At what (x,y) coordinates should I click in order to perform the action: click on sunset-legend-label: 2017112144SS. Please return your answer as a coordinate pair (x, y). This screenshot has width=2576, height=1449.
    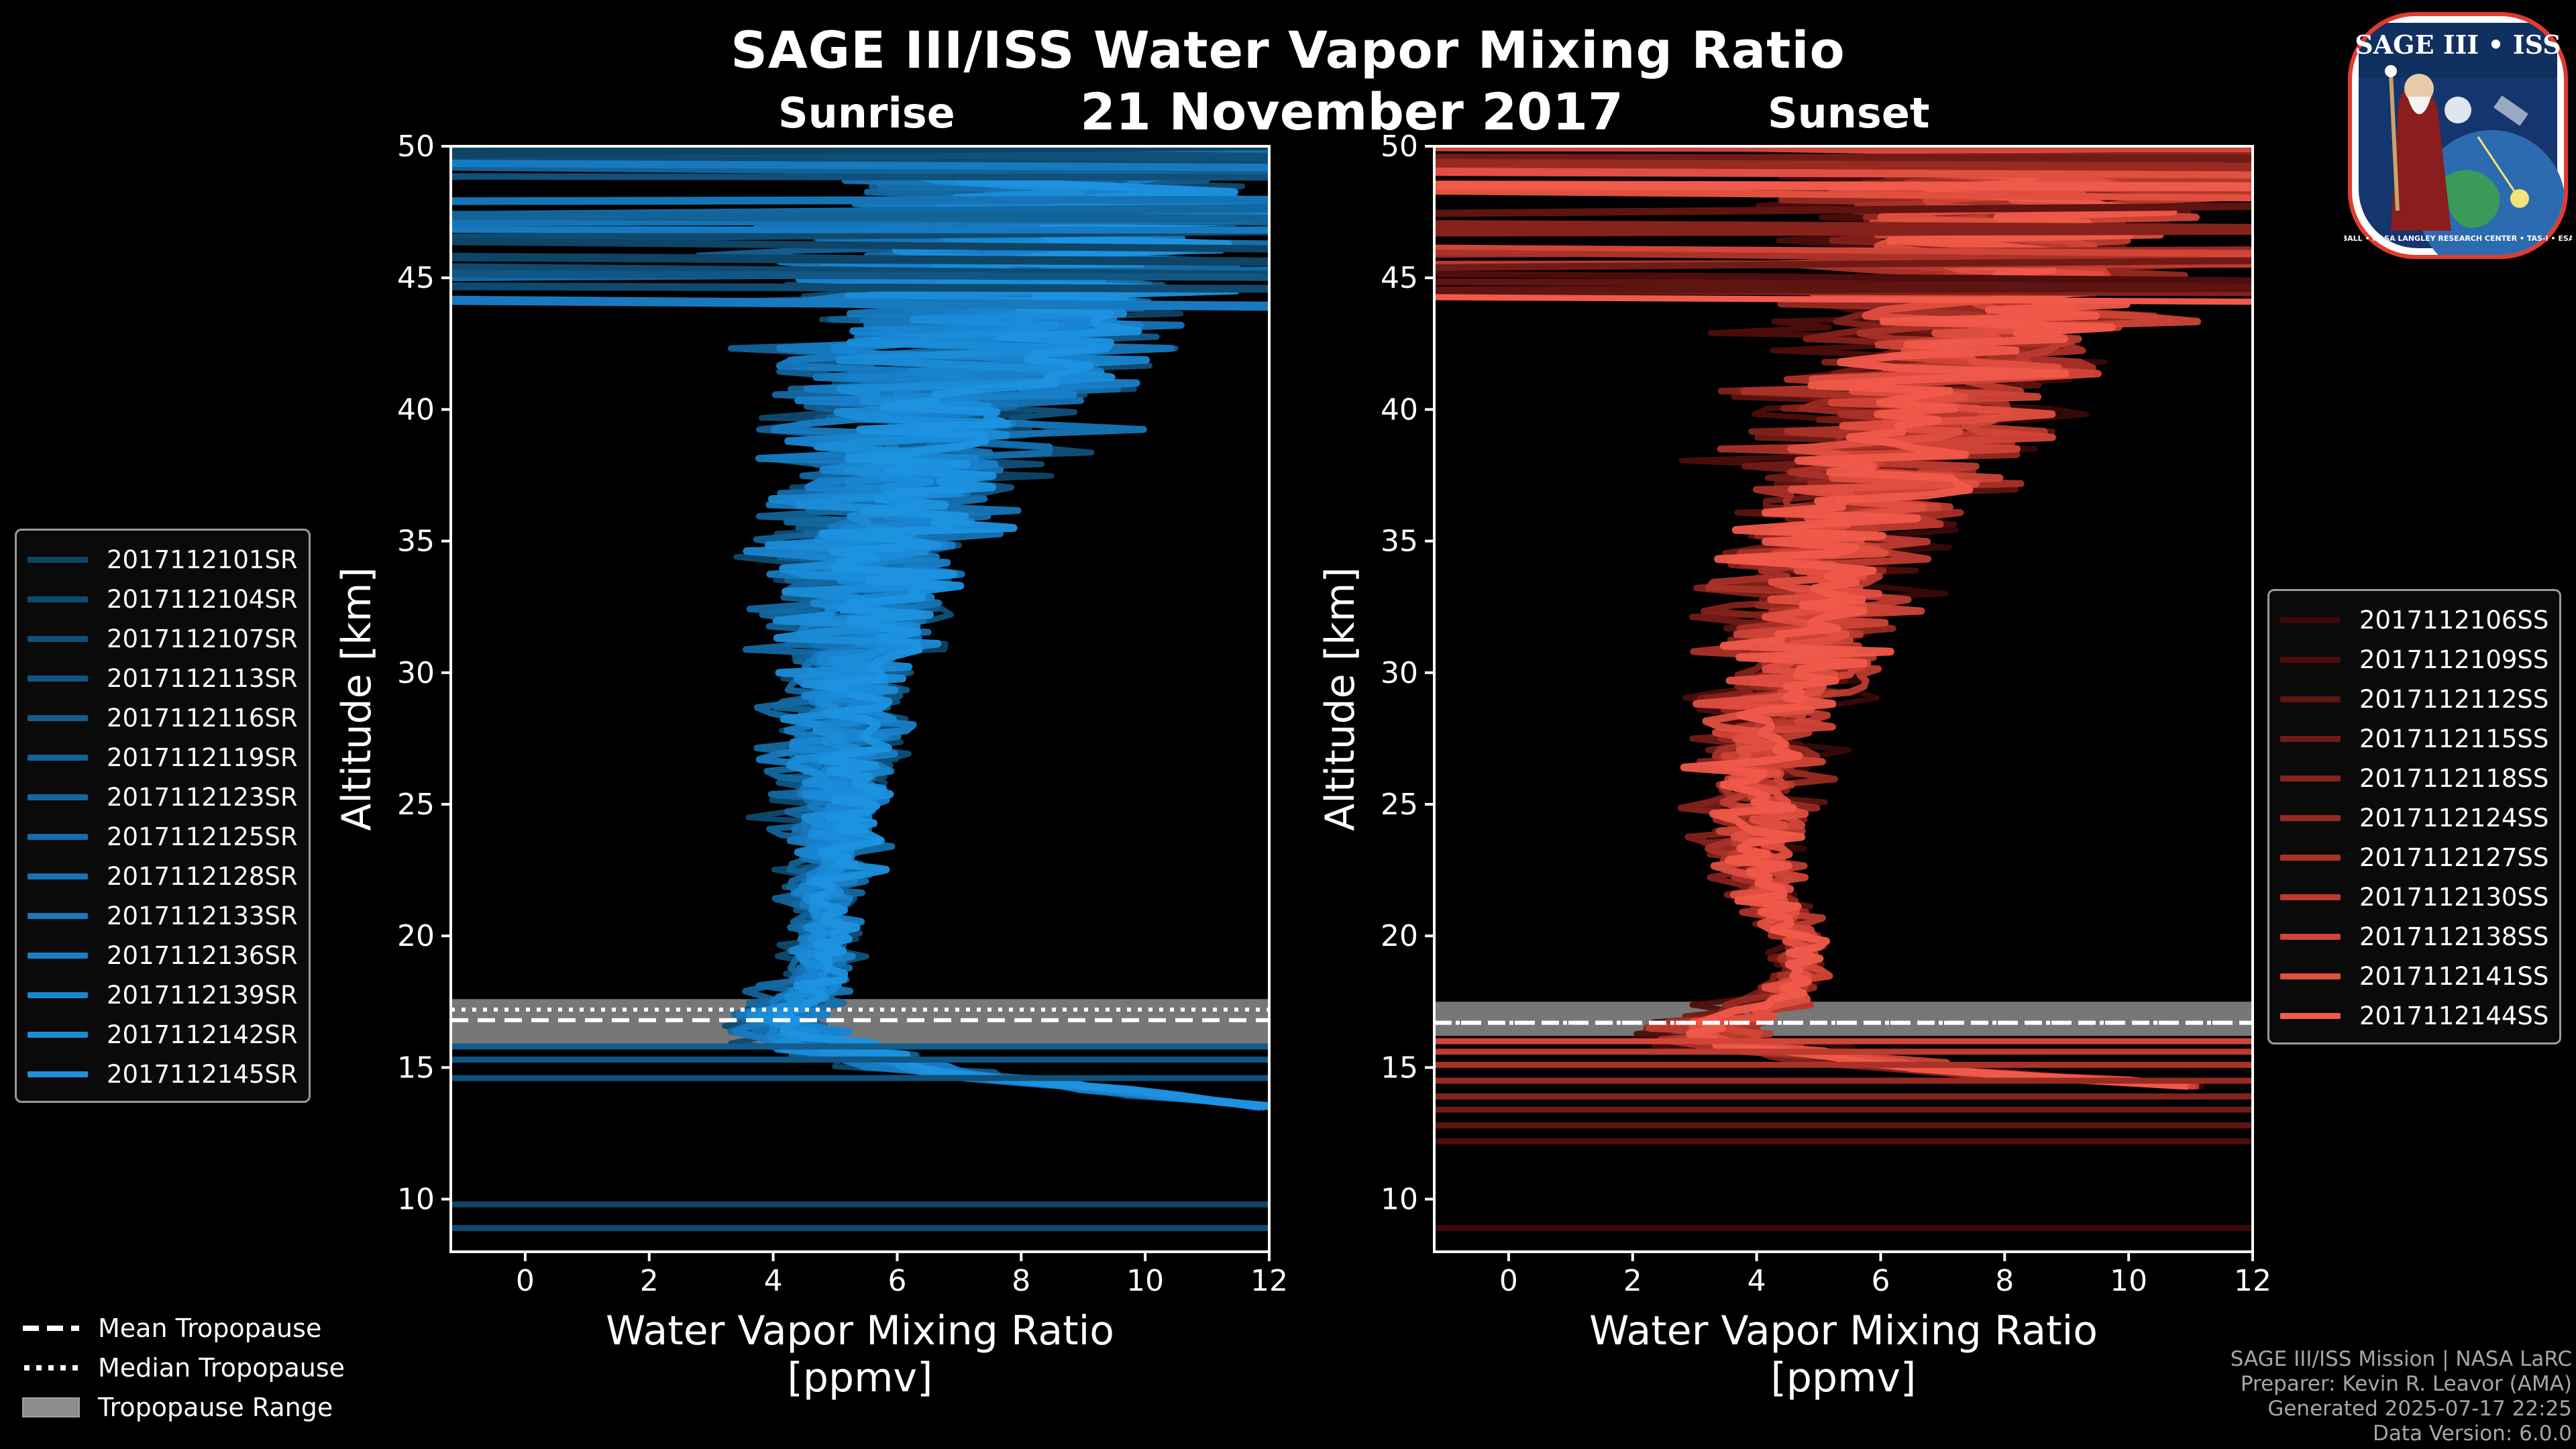
    Looking at the image, I should click on (2454, 1016).